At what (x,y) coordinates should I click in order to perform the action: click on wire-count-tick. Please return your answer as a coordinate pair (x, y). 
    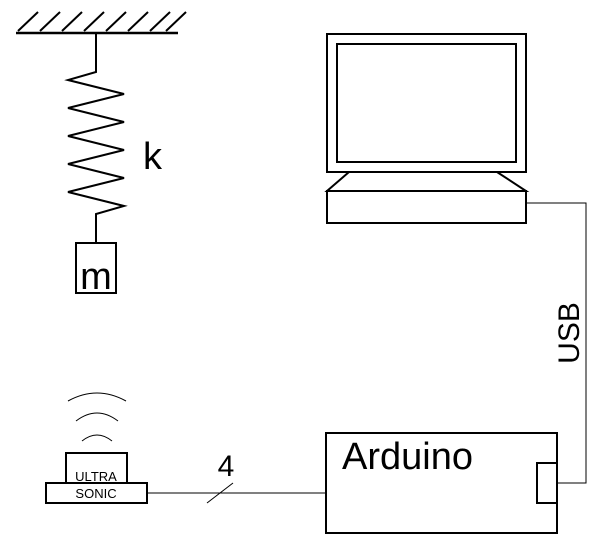
    Looking at the image, I should click on (220, 493).